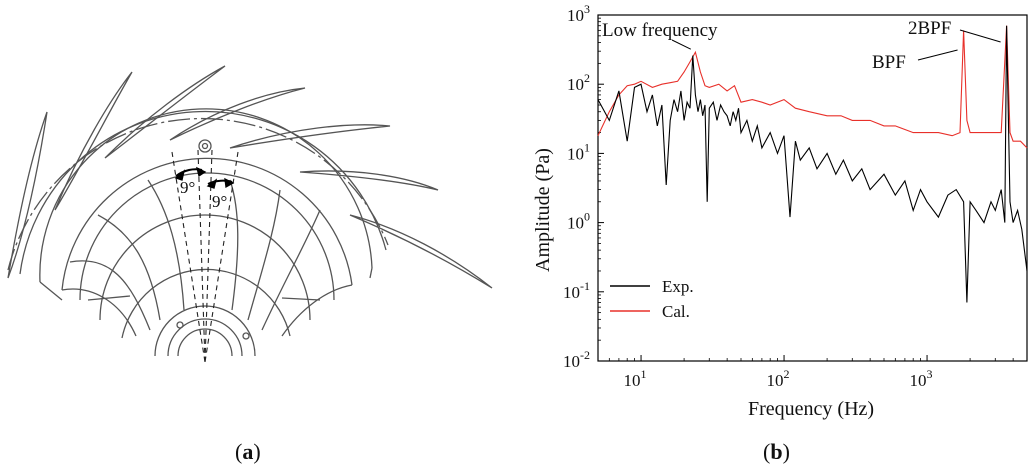  Describe the element at coordinates (644, 374) in the screenshot. I see `x-tick-exponent: 1` at that location.